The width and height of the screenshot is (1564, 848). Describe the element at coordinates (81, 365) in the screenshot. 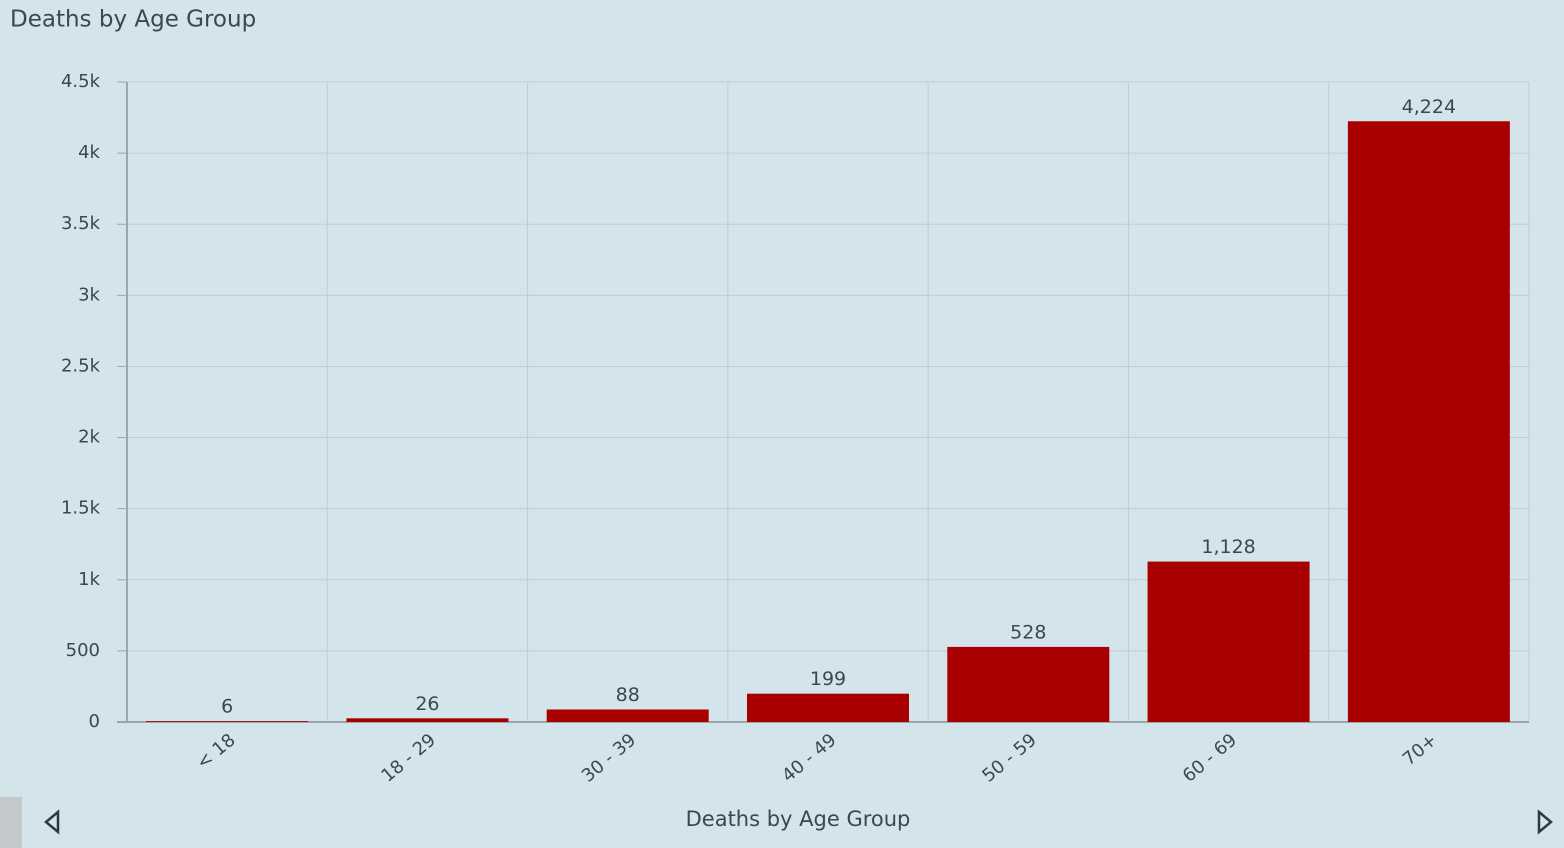

I see `y-tick-label: 2.5k` at that location.